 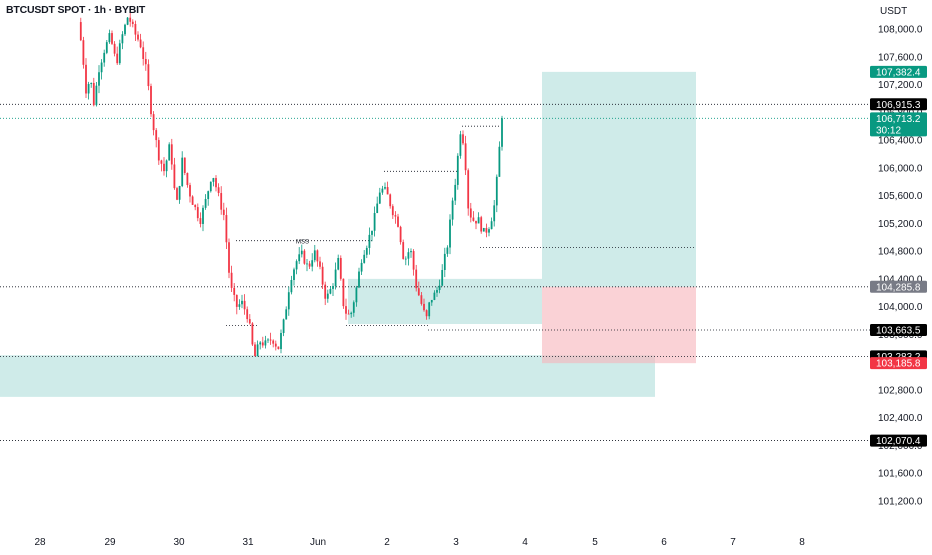 I want to click on price-tick-label: 102,800.0, so click(x=900, y=390).